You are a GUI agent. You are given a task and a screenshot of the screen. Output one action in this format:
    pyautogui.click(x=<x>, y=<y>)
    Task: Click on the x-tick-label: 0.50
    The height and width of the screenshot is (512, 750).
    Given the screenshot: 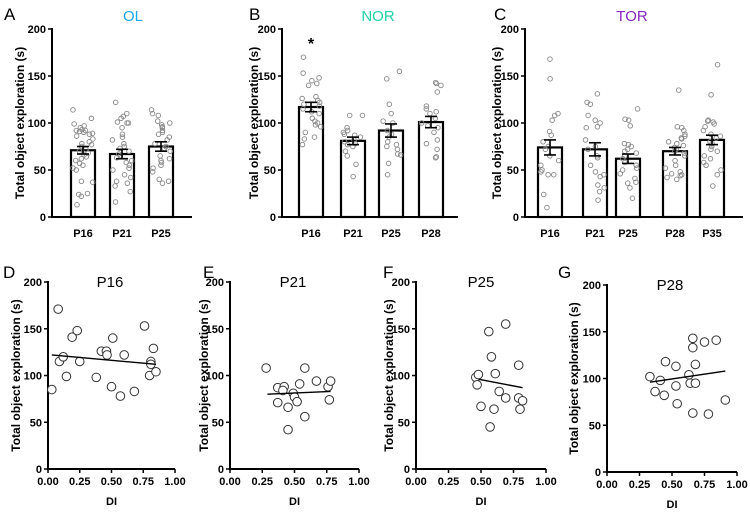 What is the action you would take?
    pyautogui.click(x=111, y=482)
    